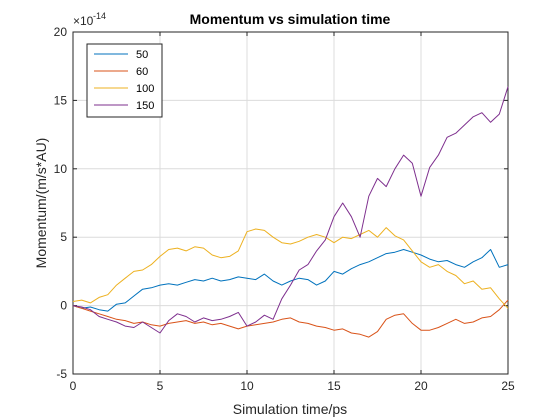 The image size is (560, 420). Describe the element at coordinates (99, 16) in the screenshot. I see `axis-exponent-power: -14` at that location.